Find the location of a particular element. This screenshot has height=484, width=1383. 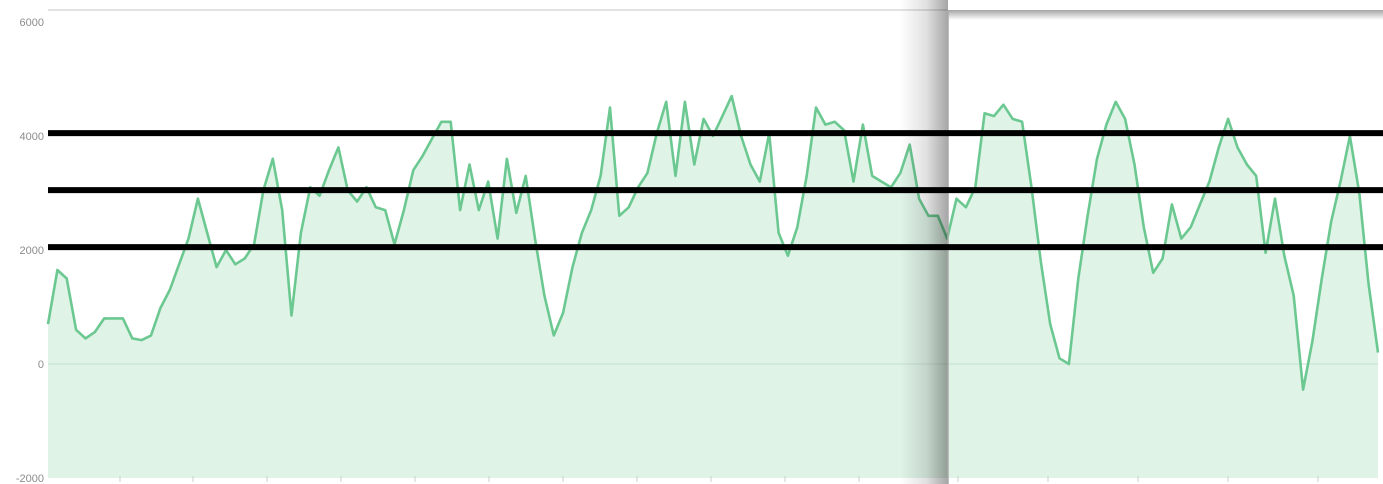

y-axis: 6000 4000 2000 0 -2000 is located at coordinates (30, 250).